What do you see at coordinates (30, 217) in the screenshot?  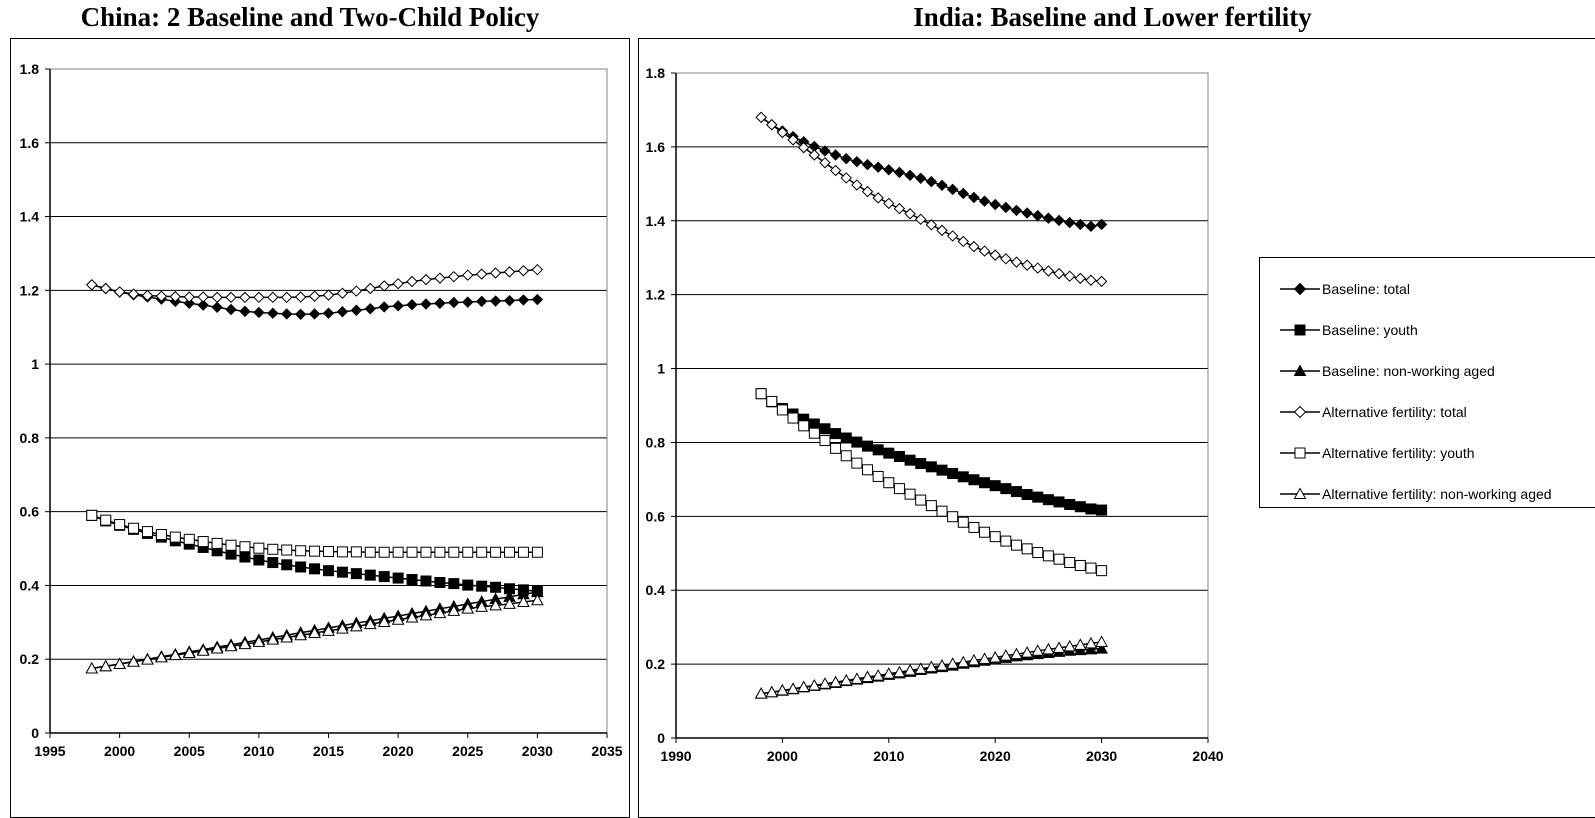 I see `china-y-tick-label: 1.4` at bounding box center [30, 217].